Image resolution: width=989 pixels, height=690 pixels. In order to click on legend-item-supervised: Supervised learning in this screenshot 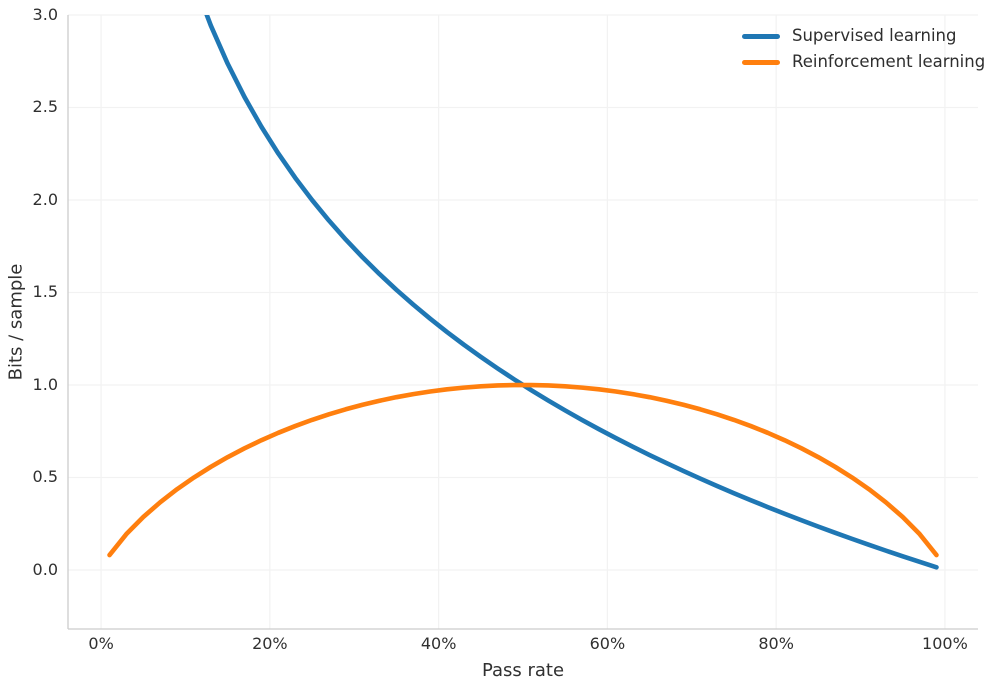, I will do `click(863, 36)`.